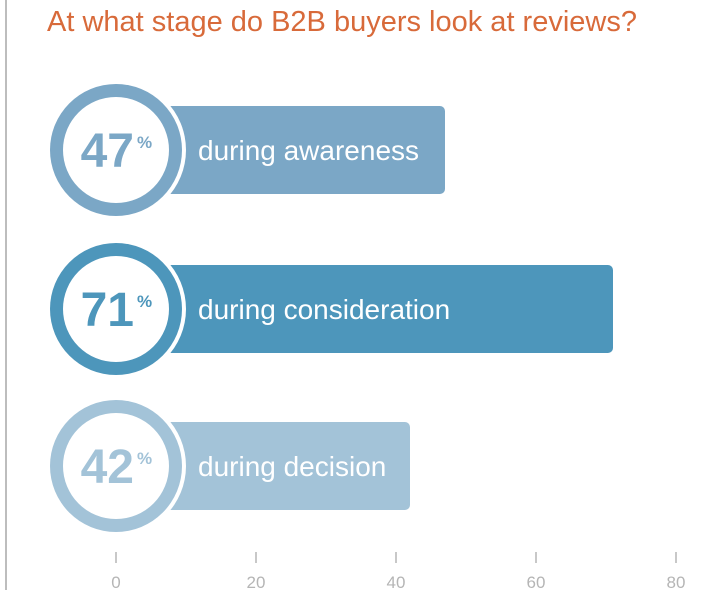 The width and height of the screenshot is (707, 599). What do you see at coordinates (396, 582) in the screenshot?
I see `x-tick-label: 40` at bounding box center [396, 582].